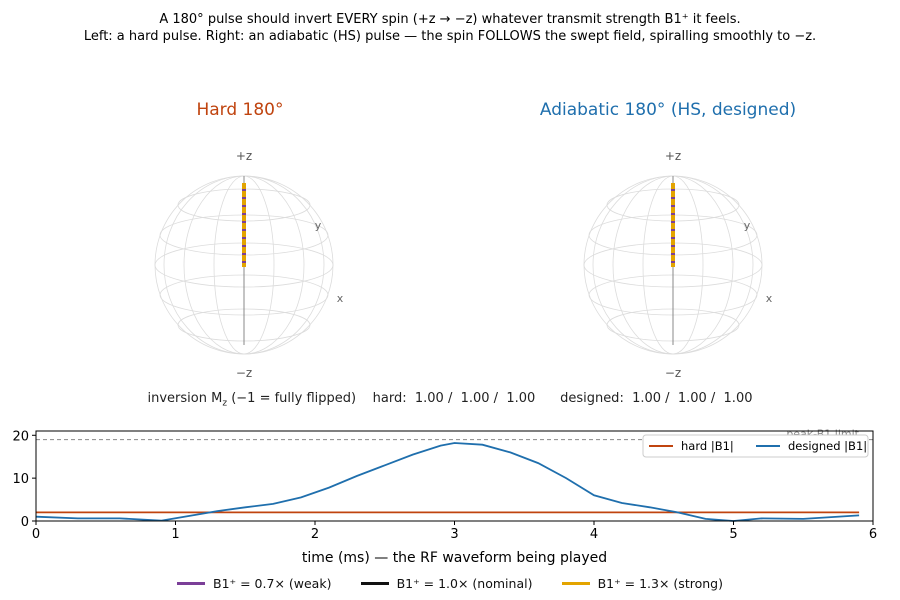  I want to click on y-tick-label: 10, so click(20, 479).